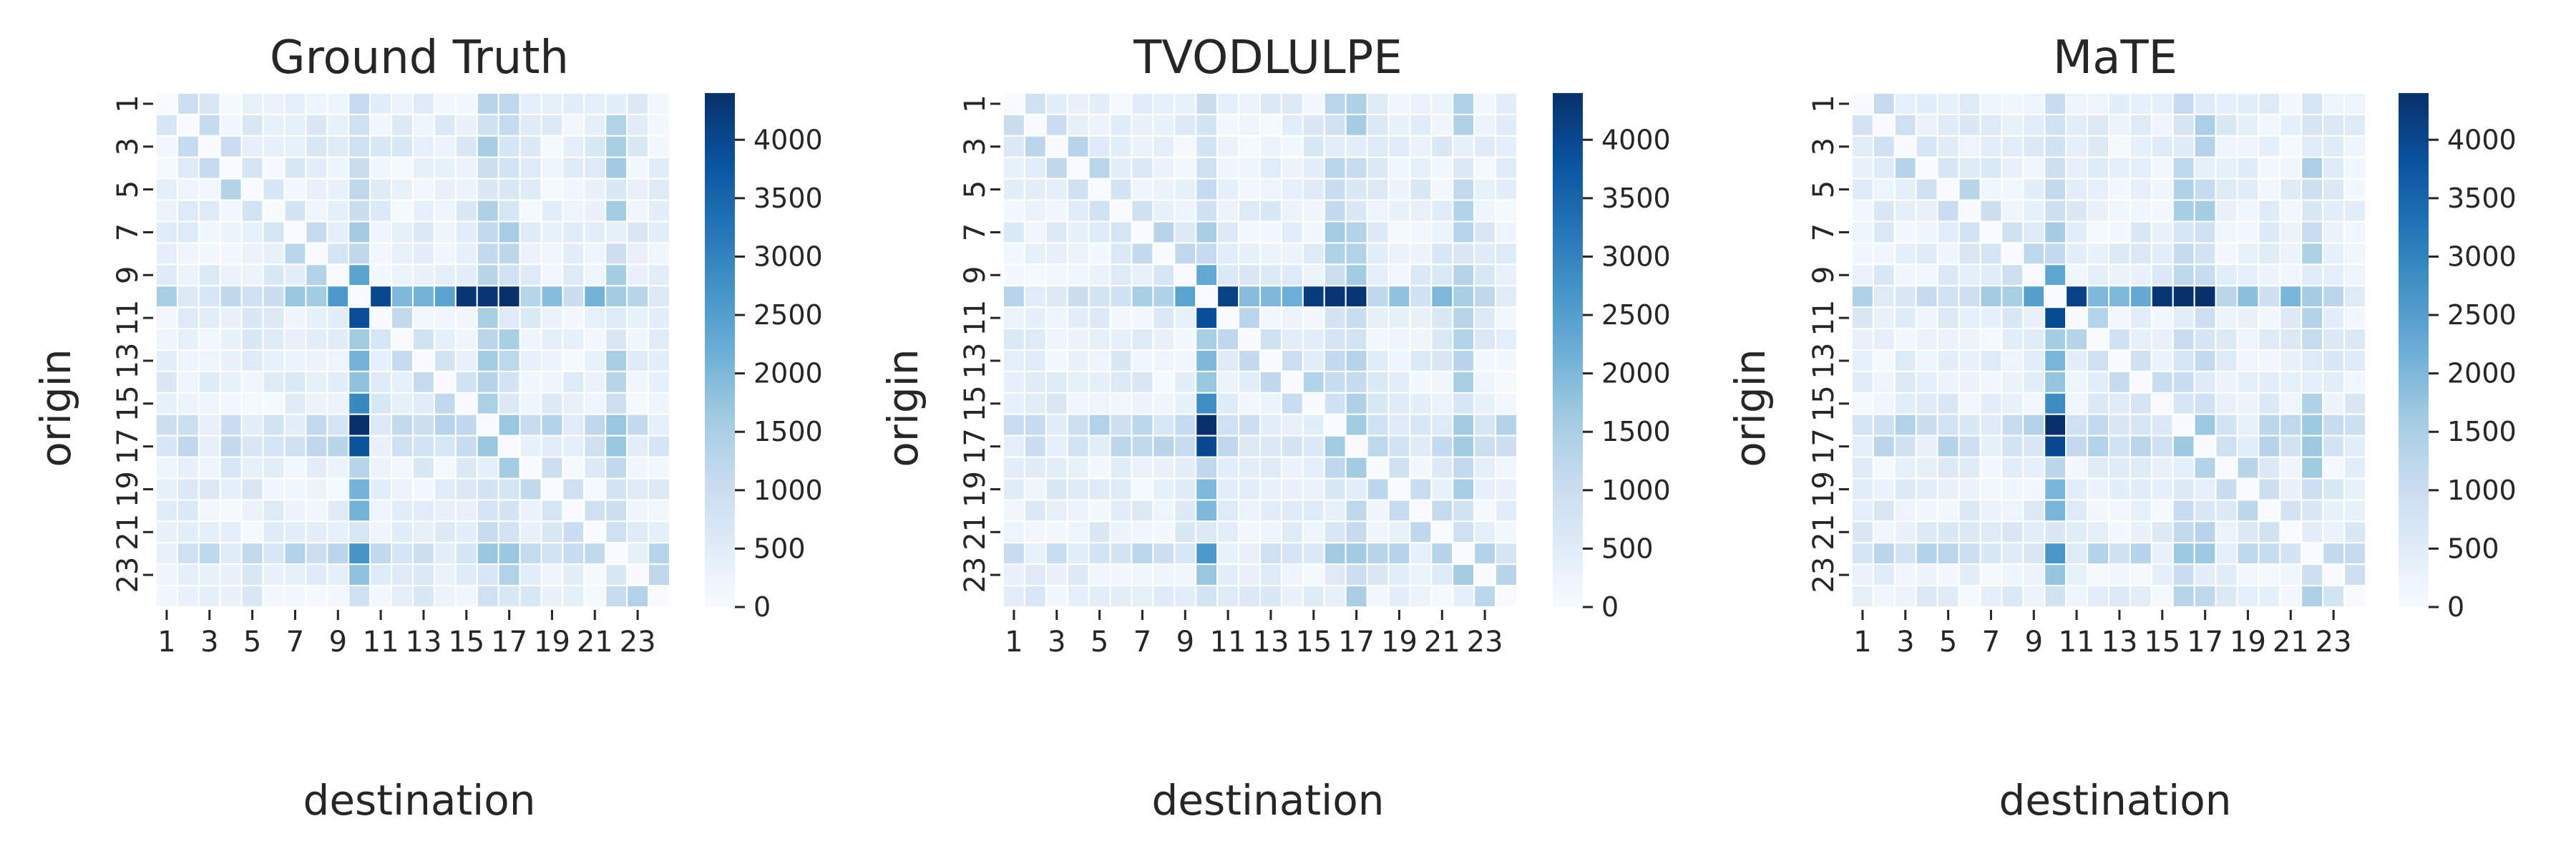  What do you see at coordinates (1014, 642) in the screenshot?
I see `x-tick-label: 1` at bounding box center [1014, 642].